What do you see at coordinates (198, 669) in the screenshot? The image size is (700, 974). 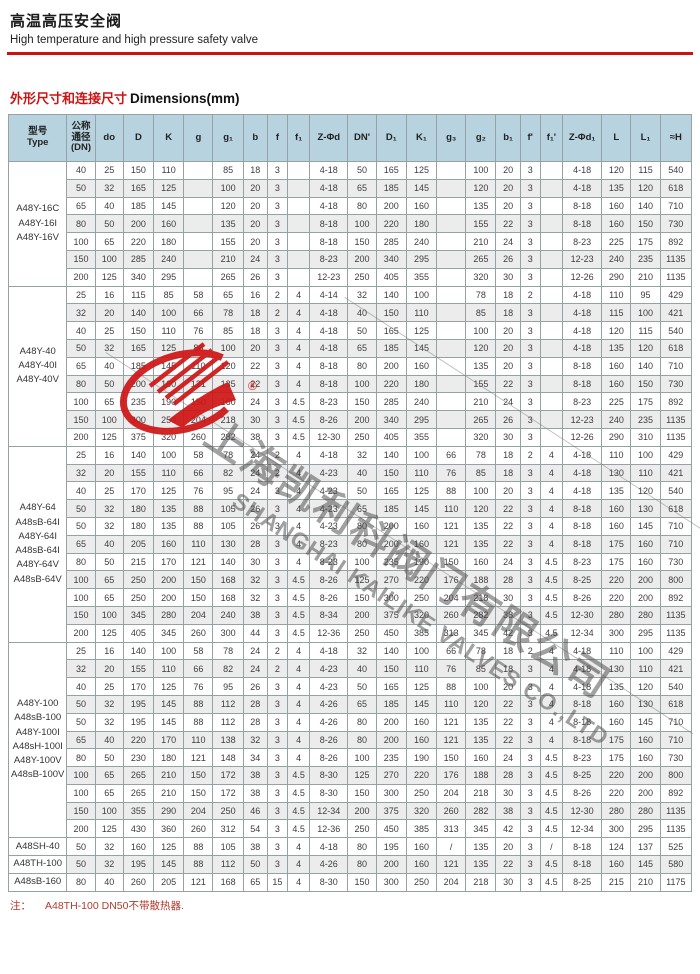 I see `cell: 66` at bounding box center [198, 669].